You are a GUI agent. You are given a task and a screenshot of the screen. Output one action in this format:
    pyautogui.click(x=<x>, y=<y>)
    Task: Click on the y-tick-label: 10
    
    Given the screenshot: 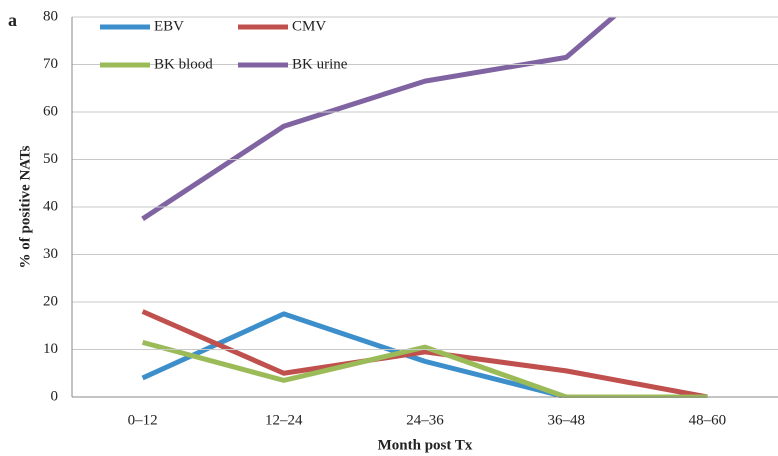 What is the action you would take?
    pyautogui.click(x=50, y=349)
    